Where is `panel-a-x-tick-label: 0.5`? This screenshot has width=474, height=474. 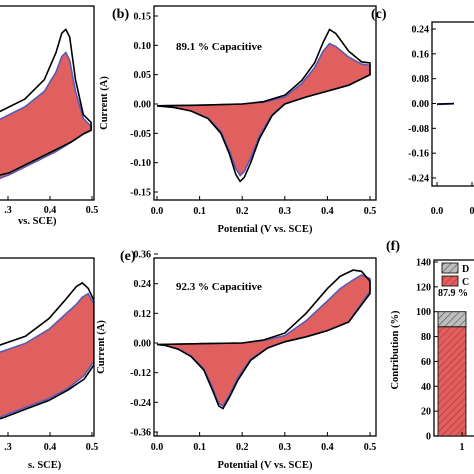
panel-a-x-tick-label: 0.5 is located at coordinates (92, 210).